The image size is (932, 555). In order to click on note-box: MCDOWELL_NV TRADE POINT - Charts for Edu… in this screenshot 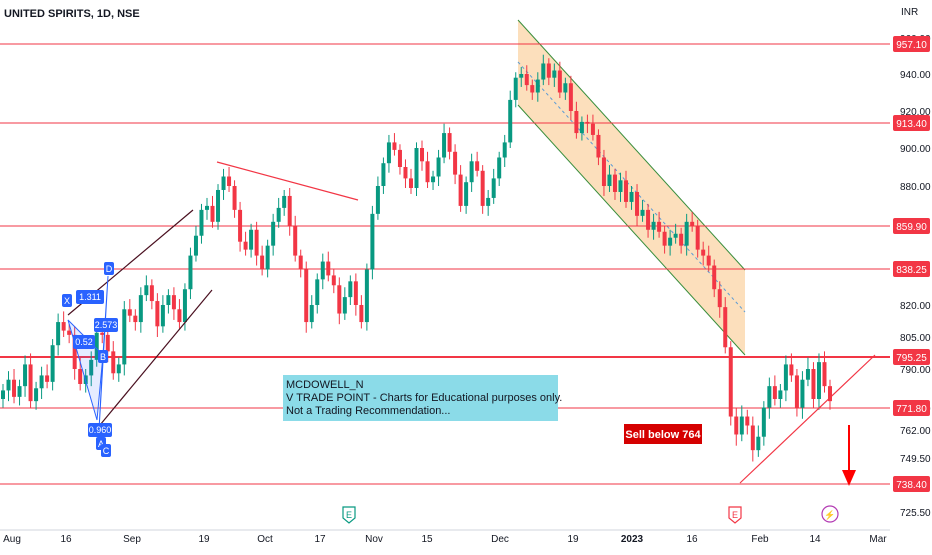, I will do `click(422, 398)`.